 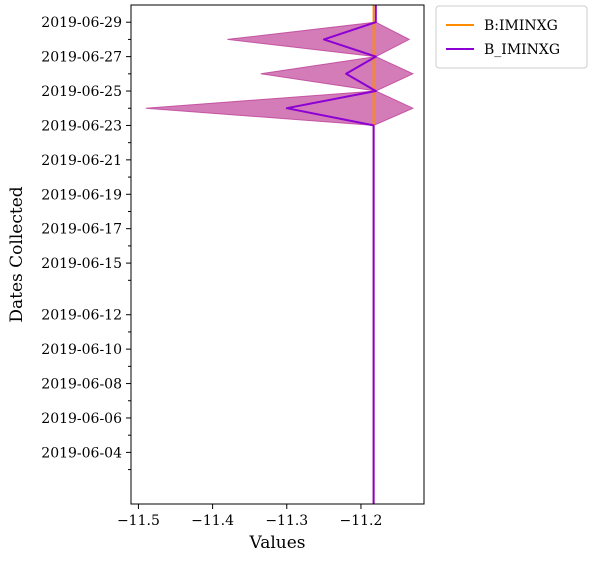 I want to click on y-tick-label: 2019-06-19, so click(x=81, y=195).